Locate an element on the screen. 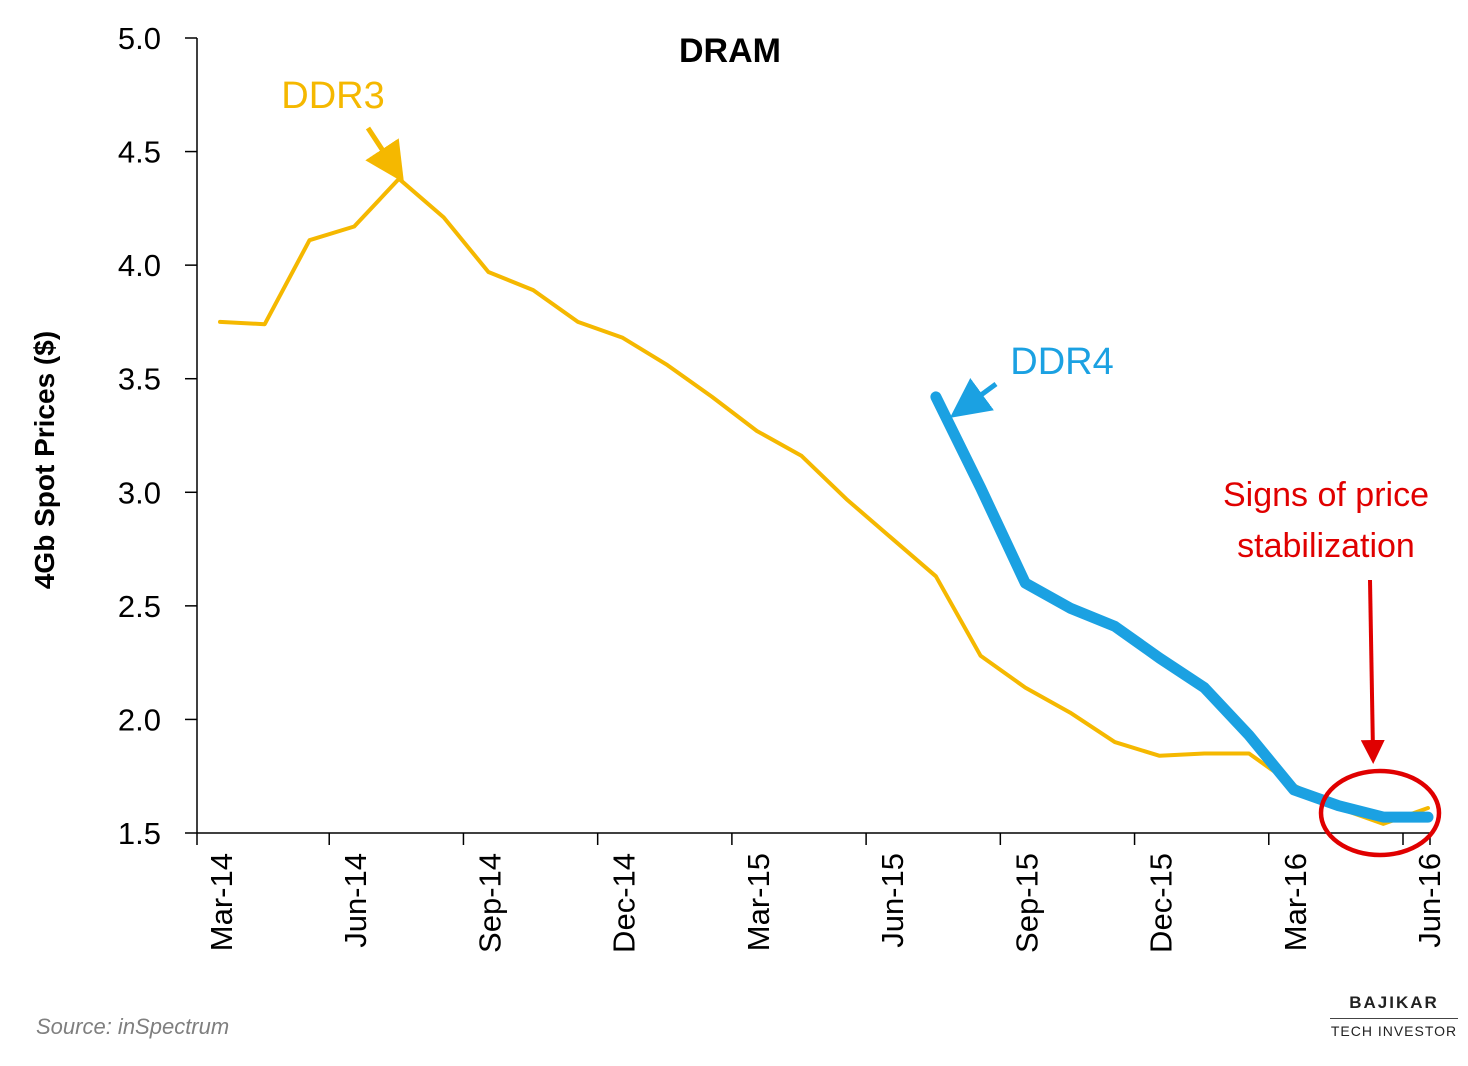 The image size is (1468, 1066). ddr4-series-line is located at coordinates (1182, 607).